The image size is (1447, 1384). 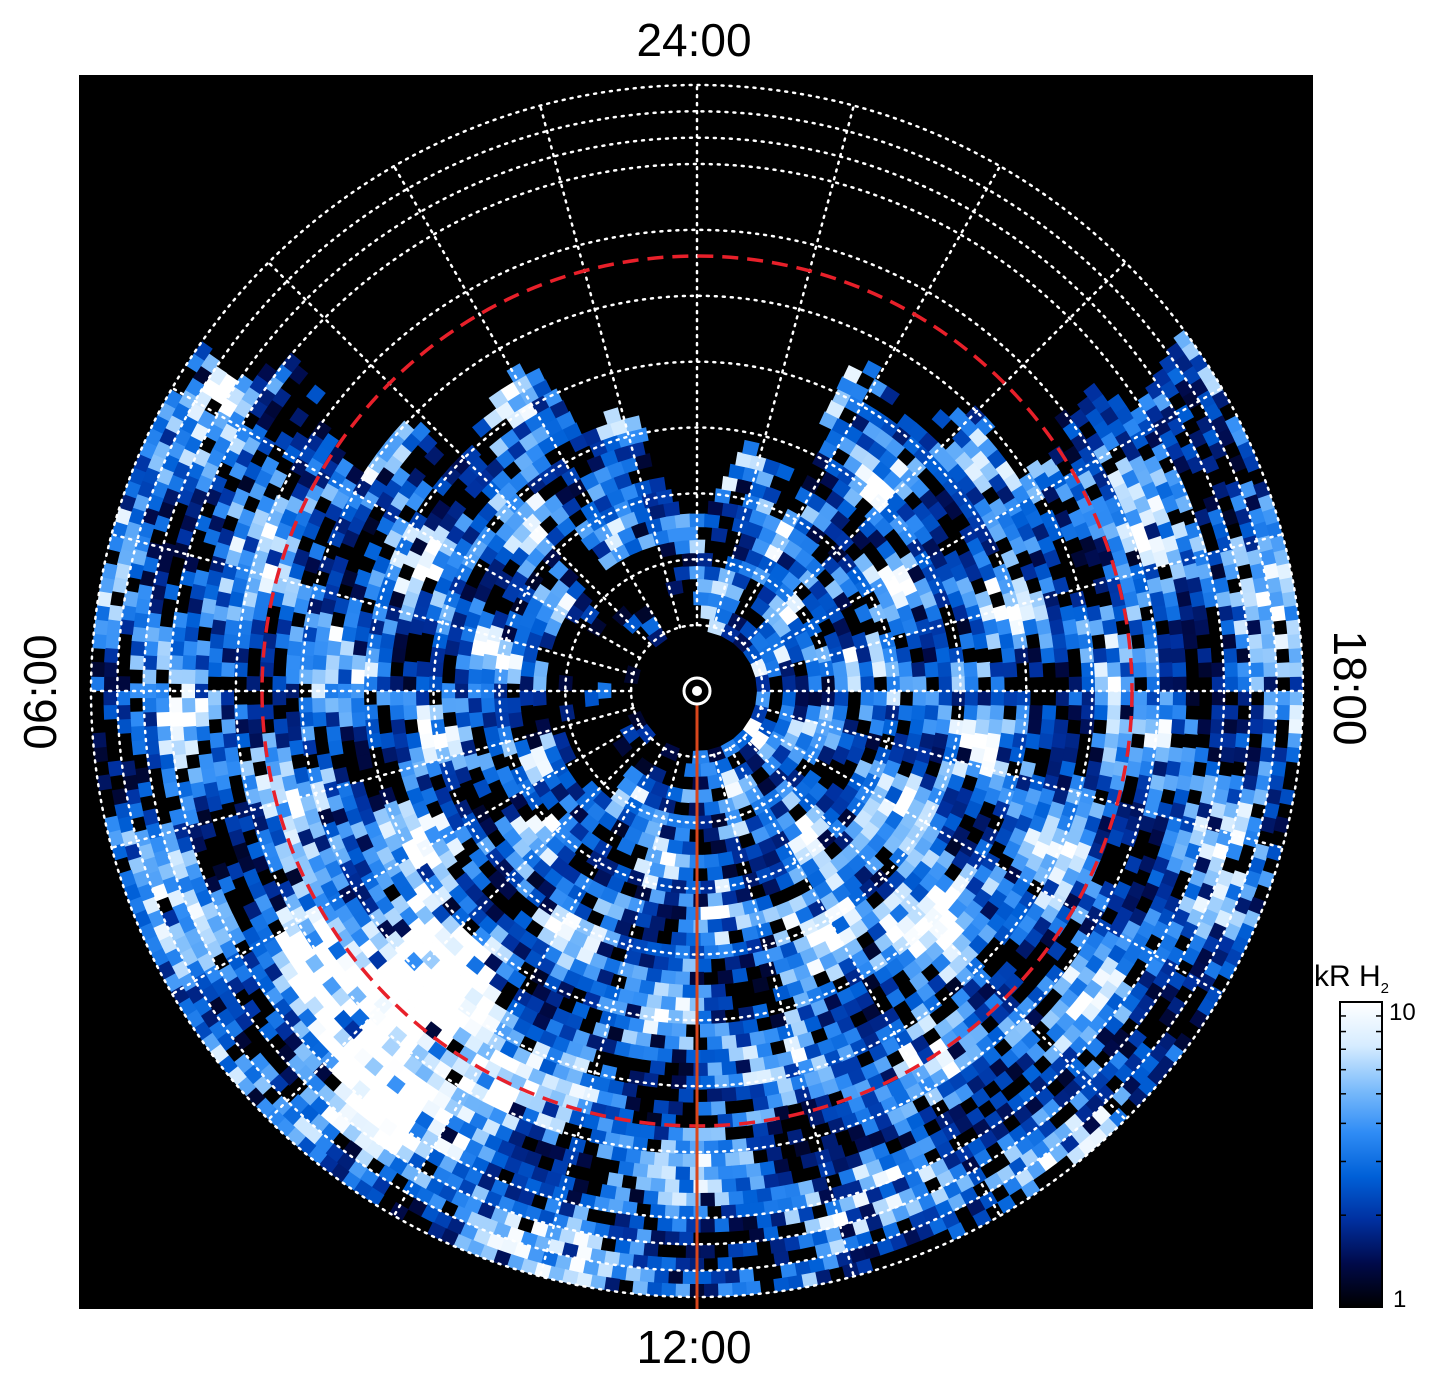 I want to click on colorbar-gradient, so click(x=1361, y=1154).